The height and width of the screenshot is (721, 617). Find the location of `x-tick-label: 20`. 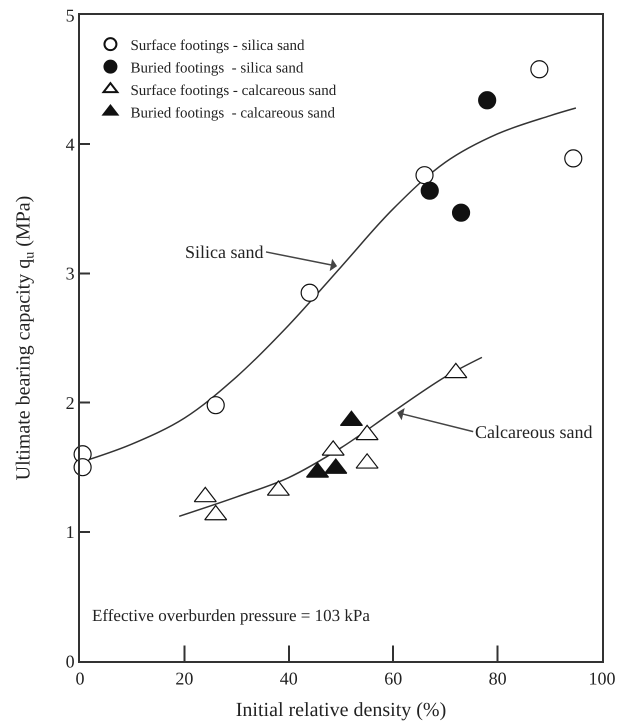

x-tick-label: 20 is located at coordinates (184, 678).